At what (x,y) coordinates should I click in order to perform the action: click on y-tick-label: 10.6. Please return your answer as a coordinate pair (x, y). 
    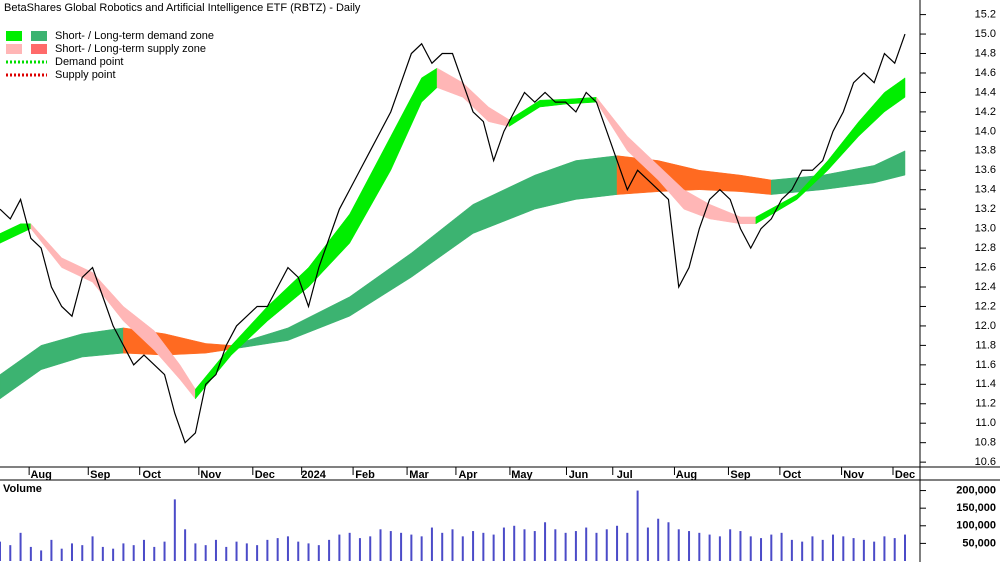
    Looking at the image, I should click on (985, 462).